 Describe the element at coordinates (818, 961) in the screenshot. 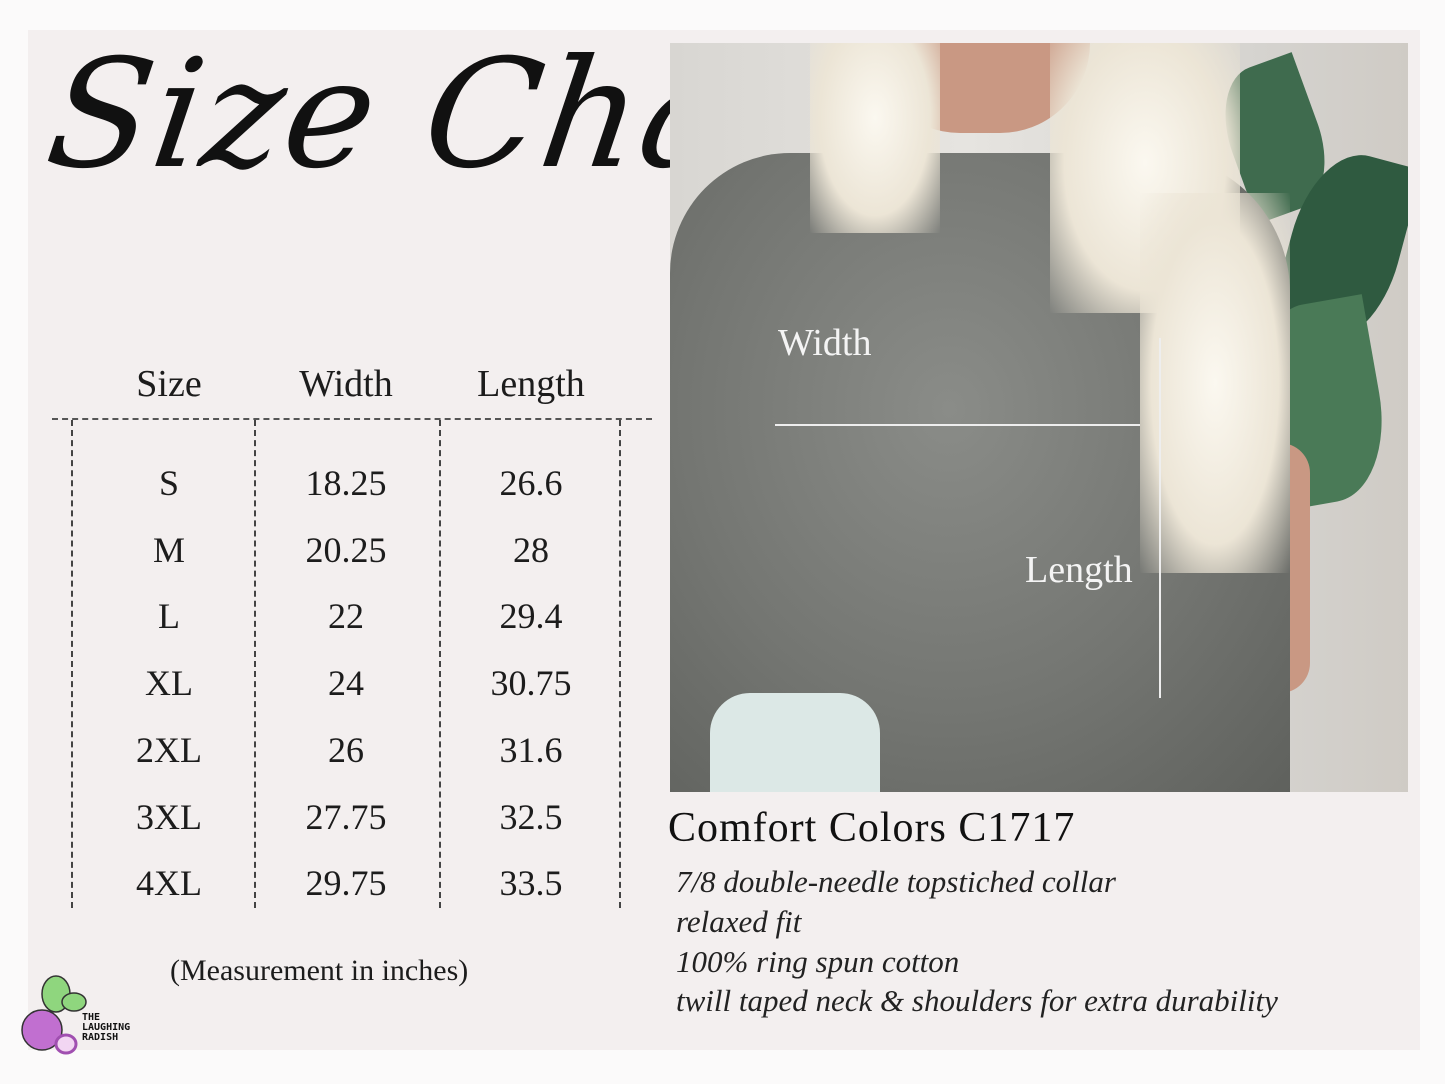

I see `feature-item: 100% ring spun cotton` at that location.